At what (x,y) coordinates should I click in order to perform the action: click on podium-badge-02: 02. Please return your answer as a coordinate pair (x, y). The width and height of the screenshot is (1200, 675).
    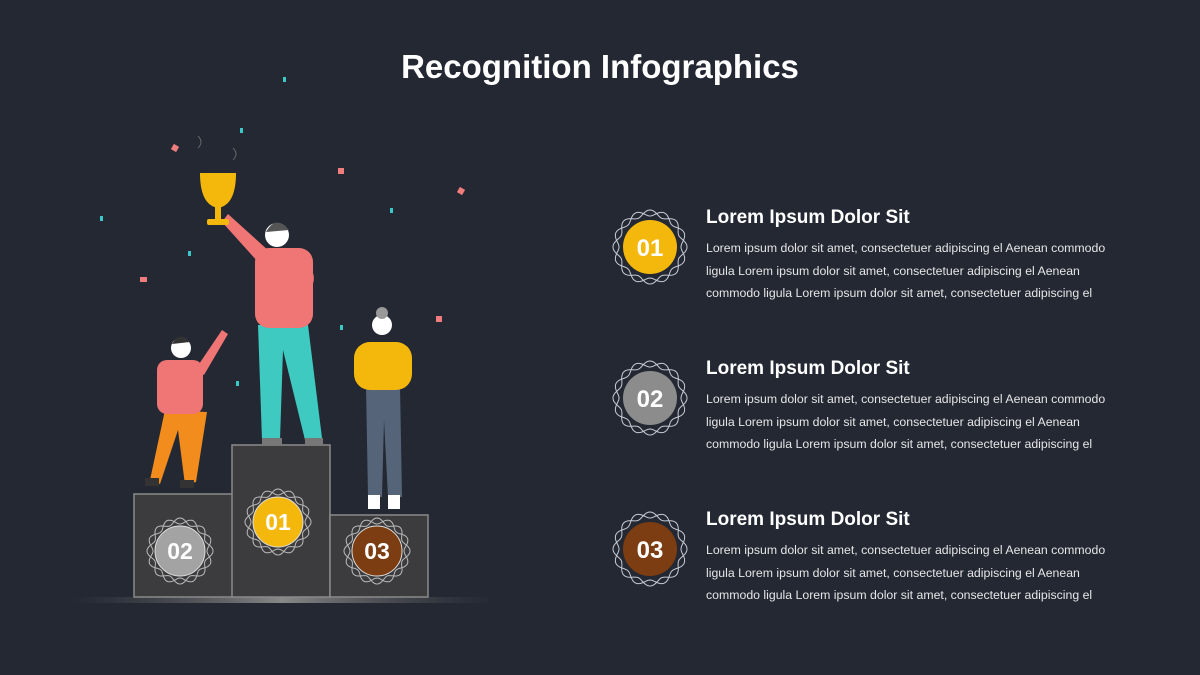
    Looking at the image, I should click on (180, 551).